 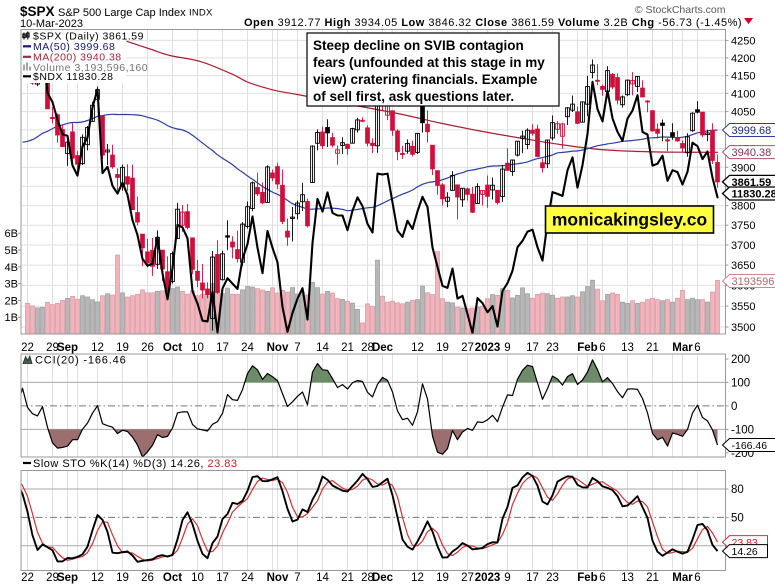 I want to click on svg-text: 0, so click(x=734, y=407).